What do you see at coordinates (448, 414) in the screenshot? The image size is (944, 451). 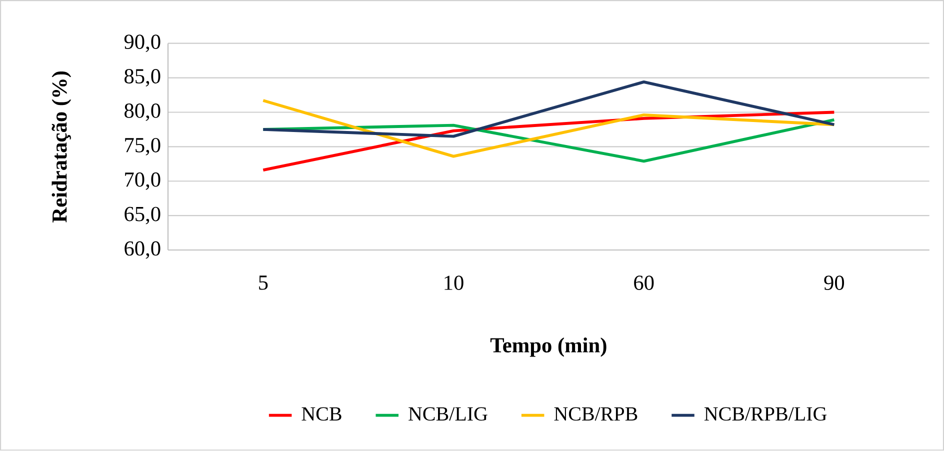 I see `legend-label: NCB/LIG` at bounding box center [448, 414].